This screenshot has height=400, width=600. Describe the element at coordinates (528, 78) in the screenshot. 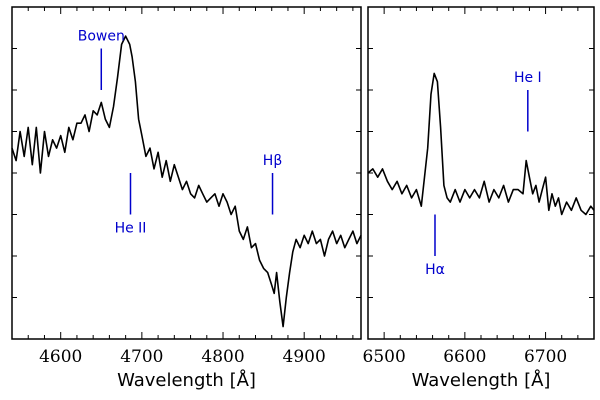

I see `annotation-label: He I` at that location.